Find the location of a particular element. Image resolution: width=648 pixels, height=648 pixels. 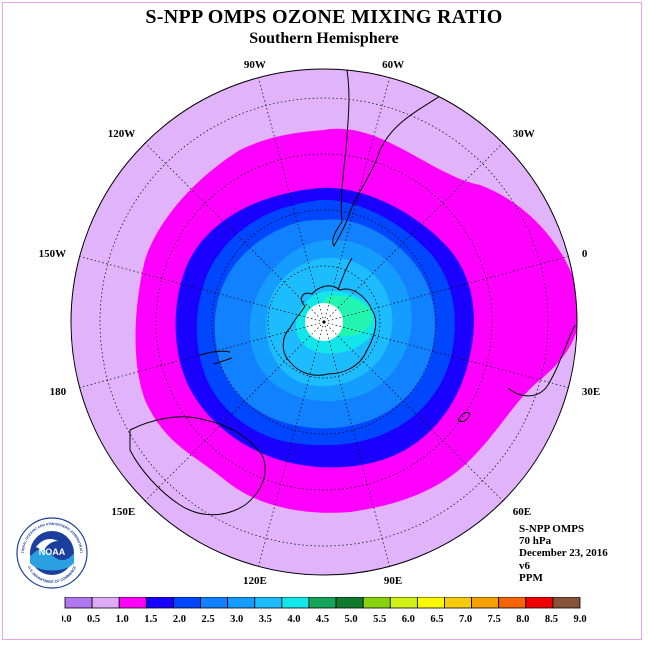

longitude-label: 0 is located at coordinates (585, 254).